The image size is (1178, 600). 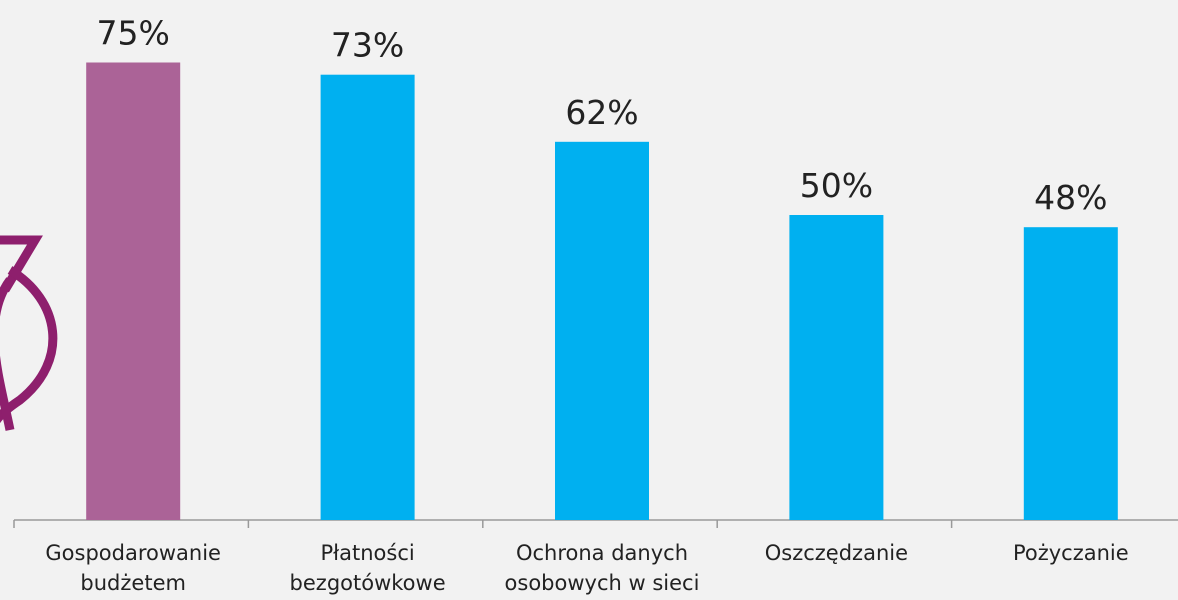 I want to click on value-label: 48%, so click(x=1070, y=197).